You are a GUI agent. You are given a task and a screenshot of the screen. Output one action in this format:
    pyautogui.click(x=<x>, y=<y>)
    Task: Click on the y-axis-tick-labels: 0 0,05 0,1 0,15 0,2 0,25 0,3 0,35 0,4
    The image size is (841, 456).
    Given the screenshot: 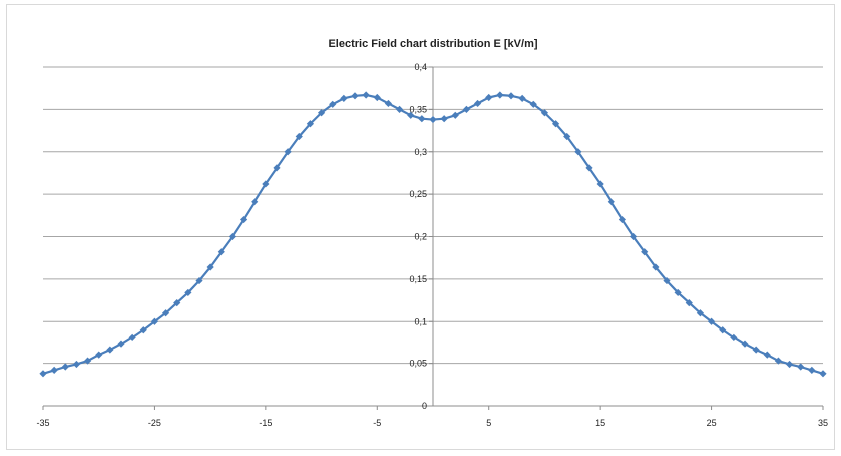 What is the action you would take?
    pyautogui.click(x=418, y=236)
    